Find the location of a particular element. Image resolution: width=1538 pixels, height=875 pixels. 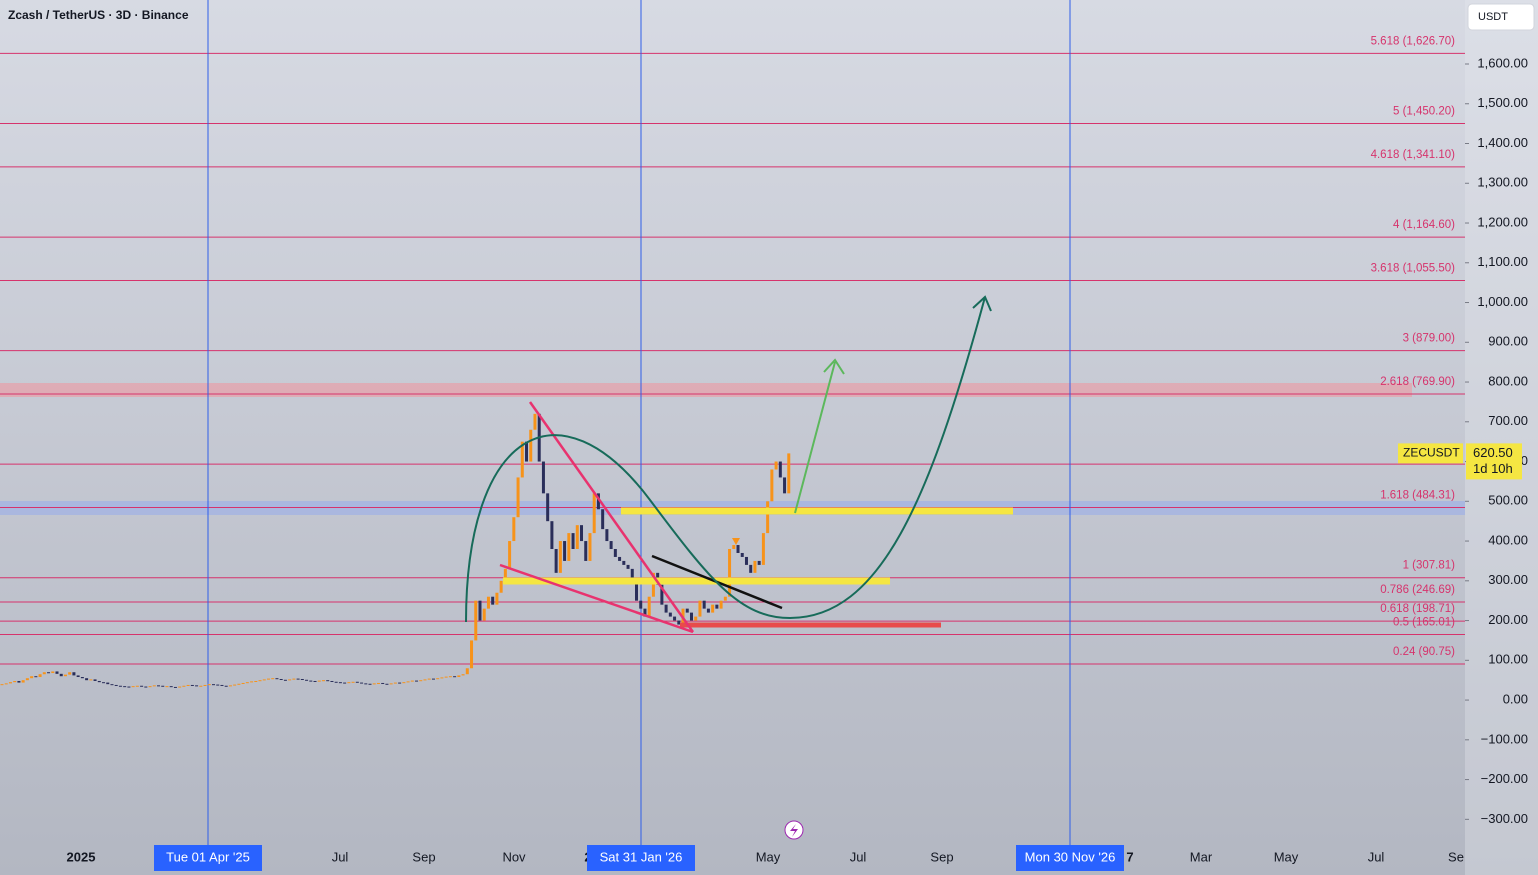

y-tick-label: 500.00 is located at coordinates (1508, 500).